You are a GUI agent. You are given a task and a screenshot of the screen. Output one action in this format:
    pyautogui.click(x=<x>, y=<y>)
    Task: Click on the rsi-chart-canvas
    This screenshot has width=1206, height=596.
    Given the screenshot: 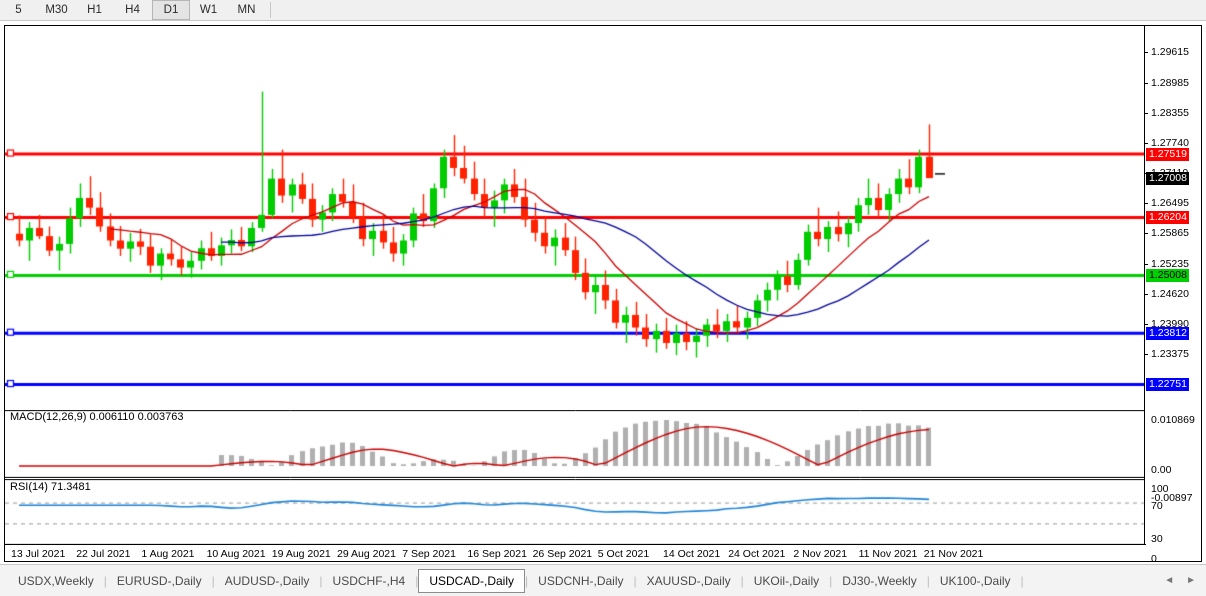 What is the action you would take?
    pyautogui.click(x=575, y=512)
    